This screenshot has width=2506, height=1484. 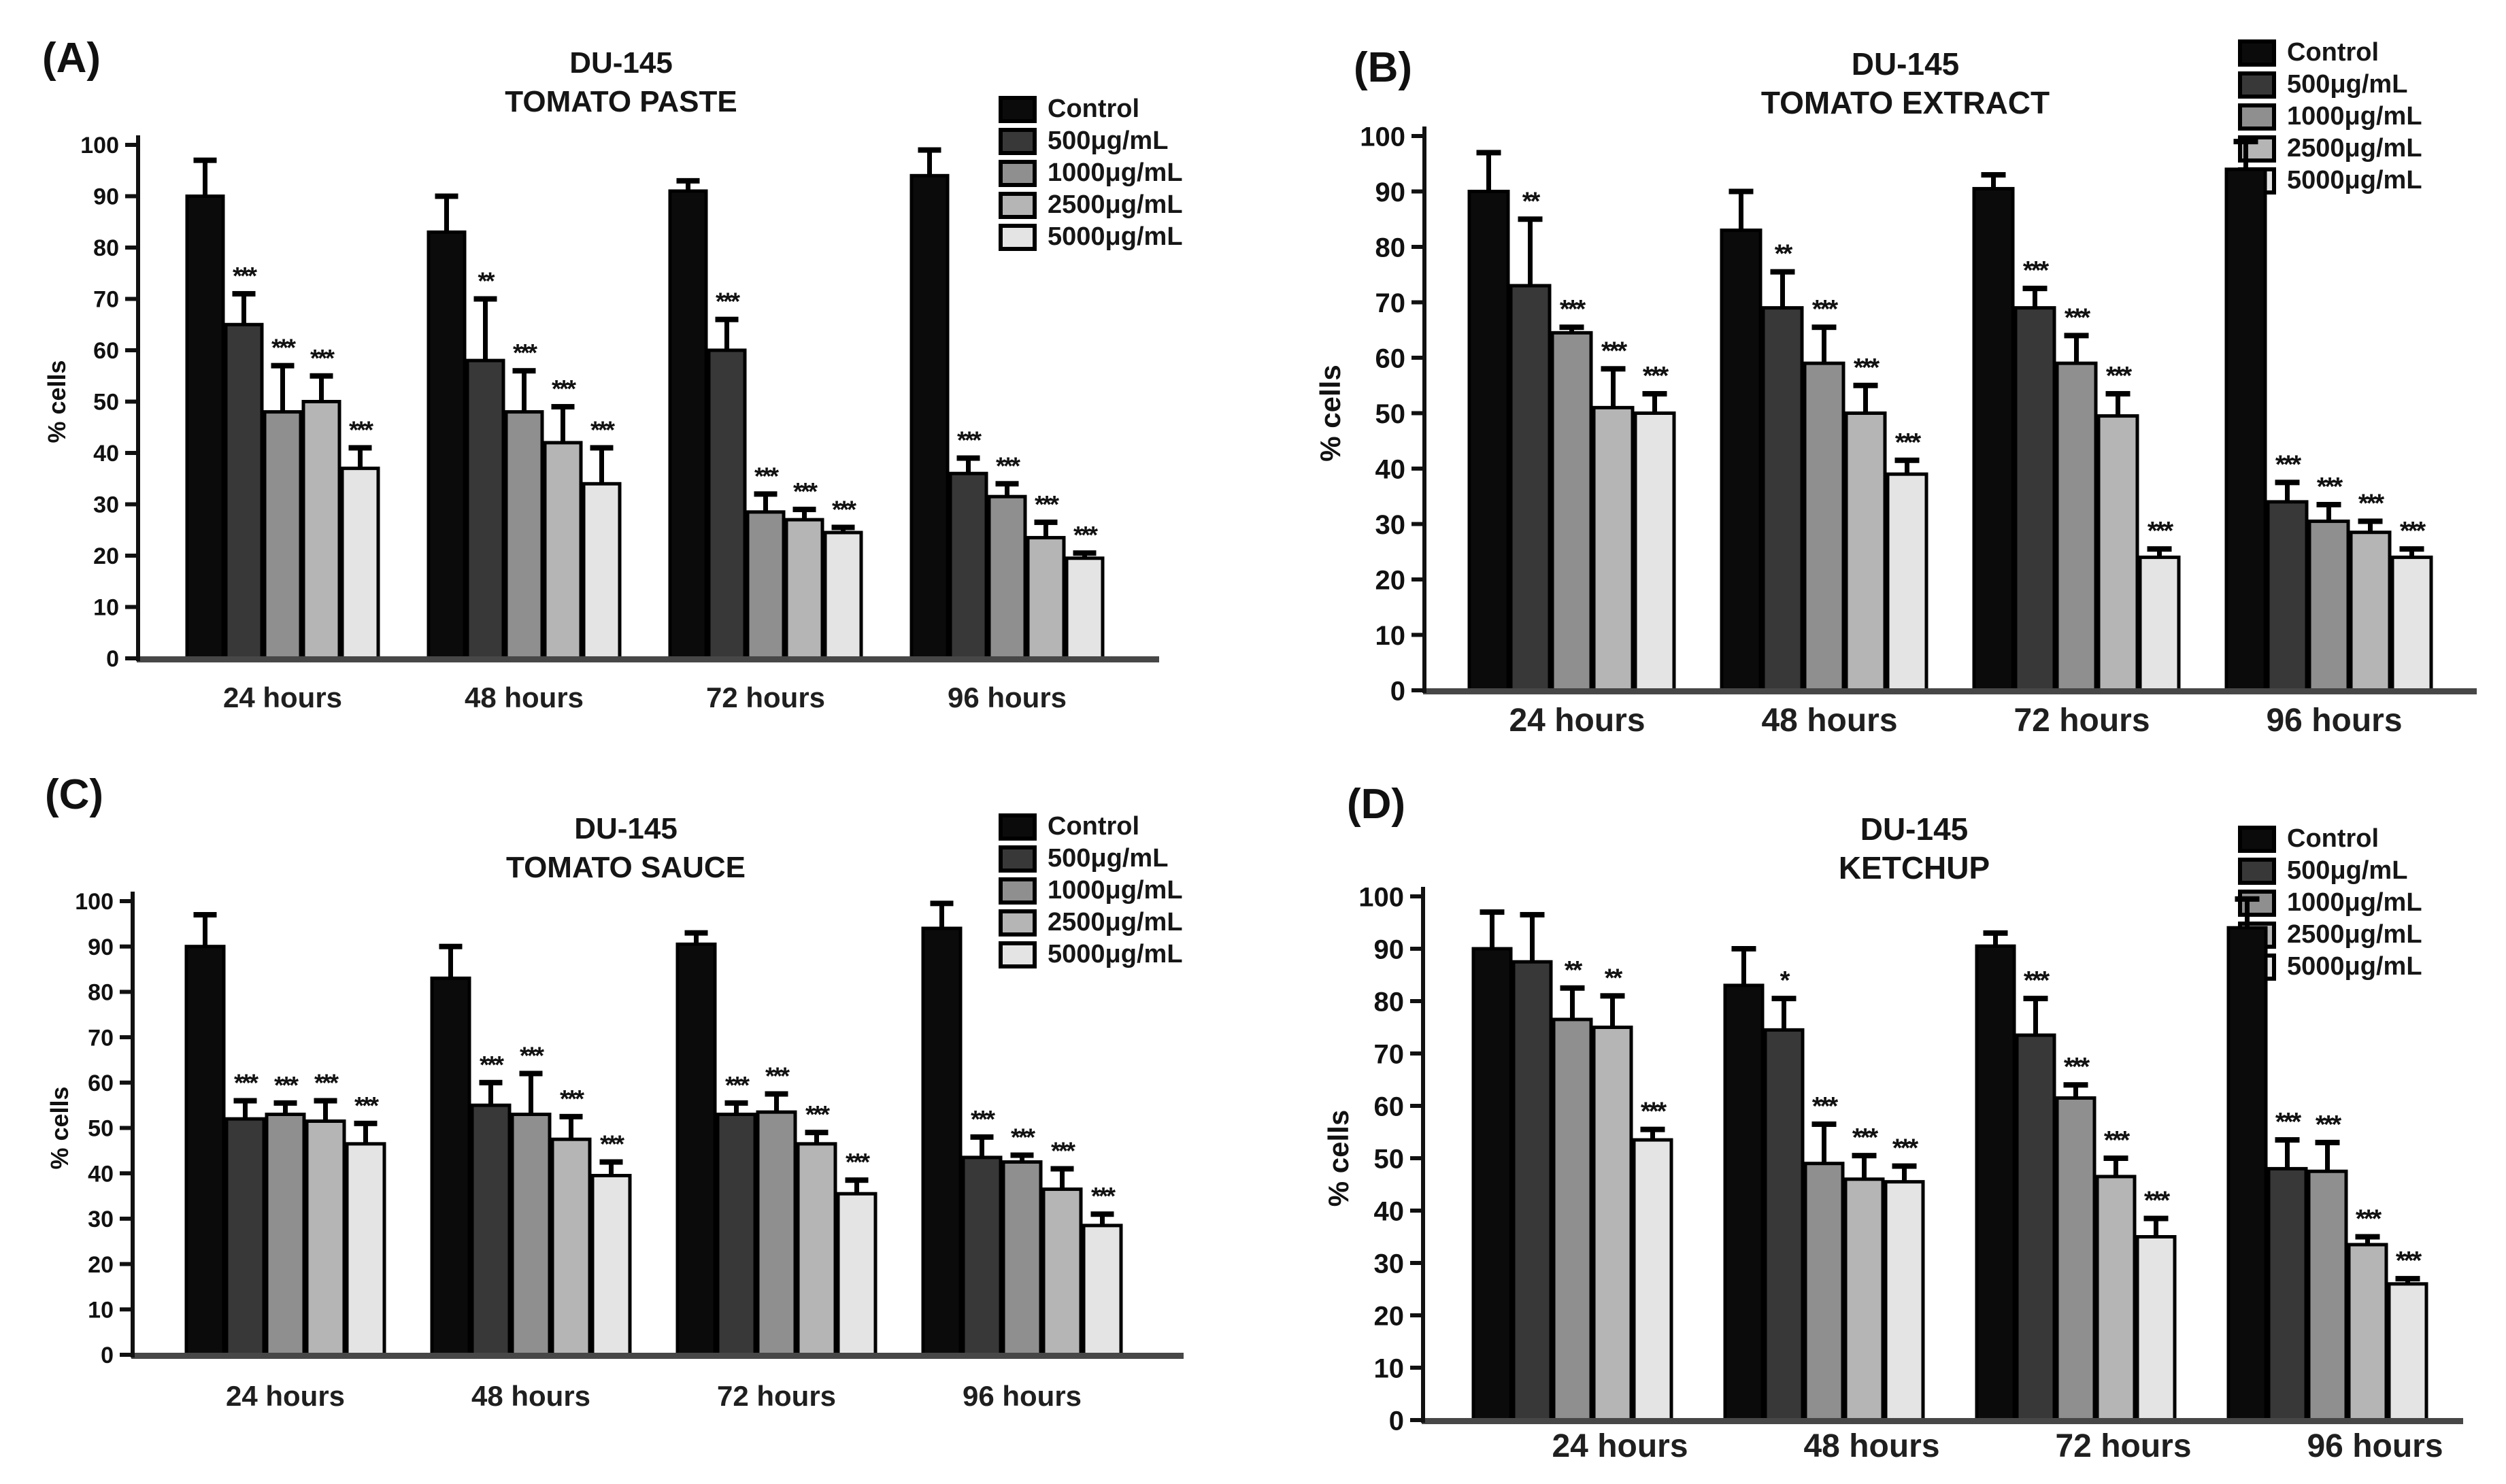 What do you see at coordinates (106, 608) in the screenshot?
I see `y-tick-label: 10` at bounding box center [106, 608].